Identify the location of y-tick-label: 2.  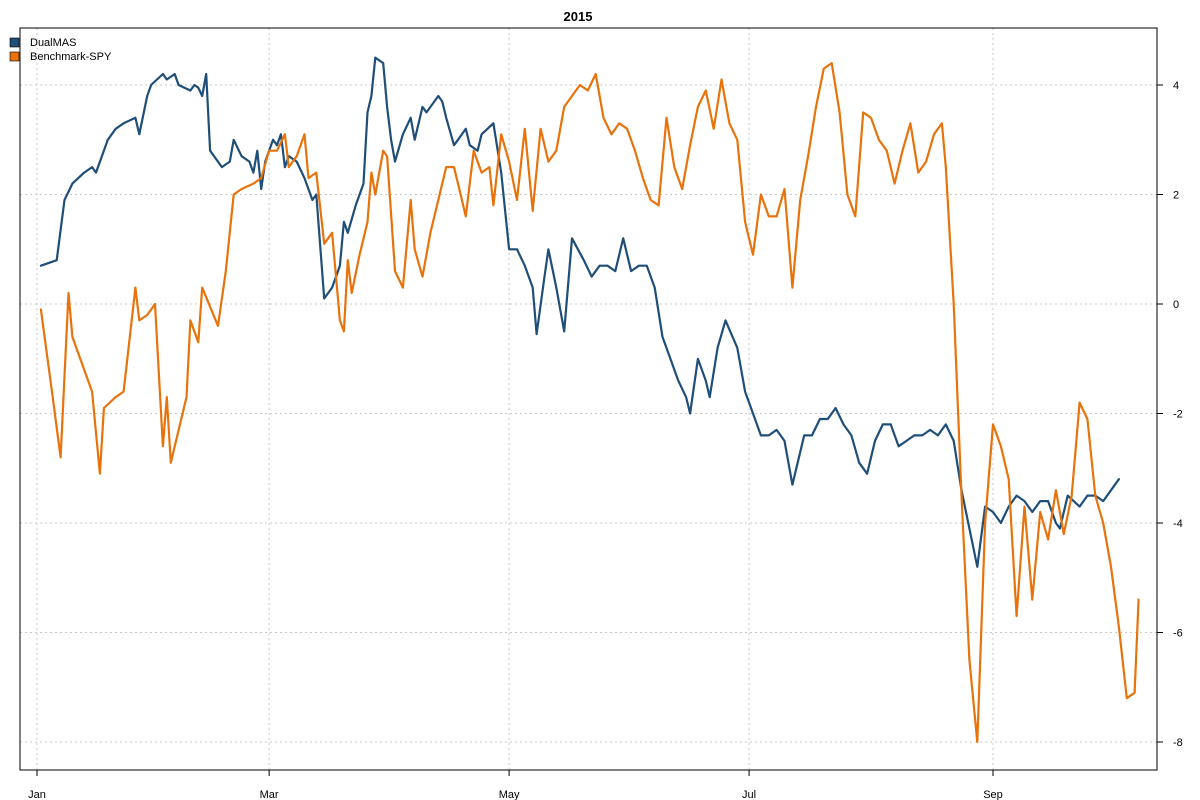
(1176, 196).